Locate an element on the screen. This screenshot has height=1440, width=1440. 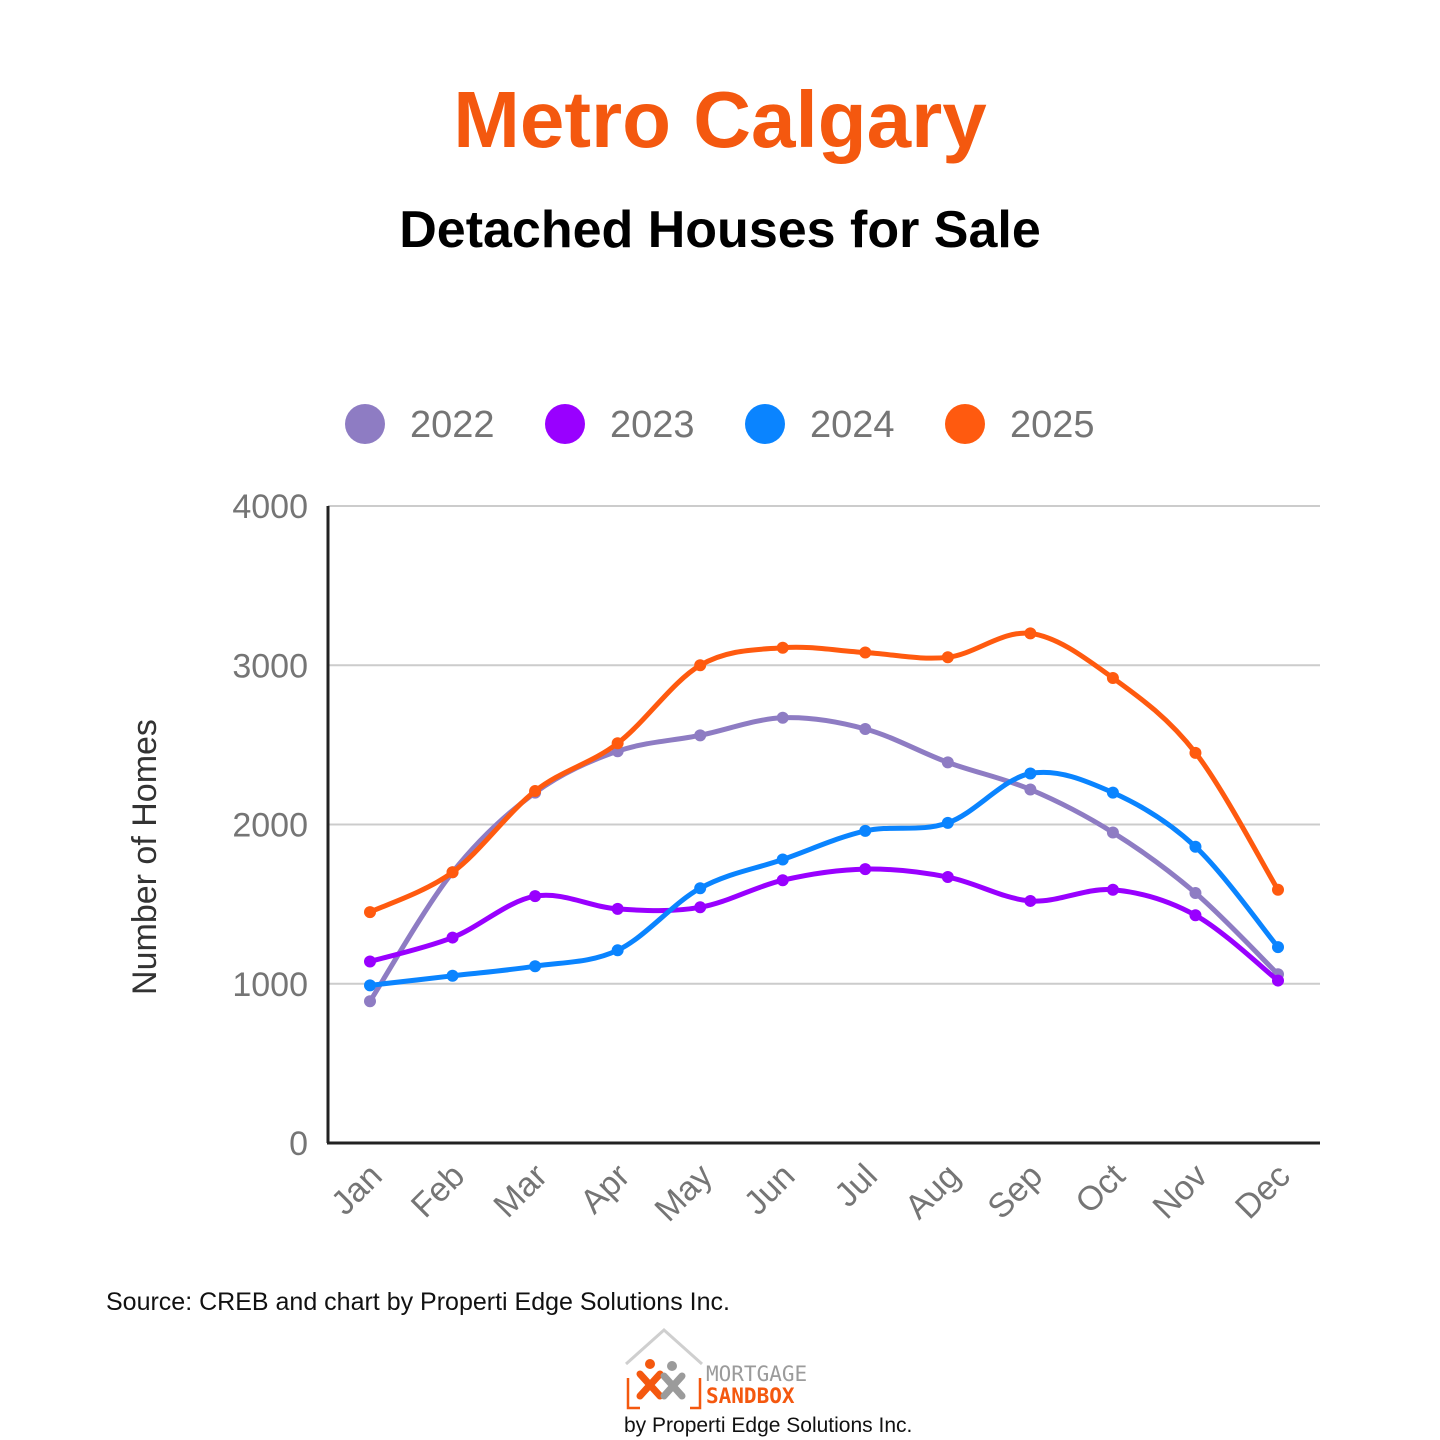
x-tick-label: Mar is located at coordinates (520, 1191).